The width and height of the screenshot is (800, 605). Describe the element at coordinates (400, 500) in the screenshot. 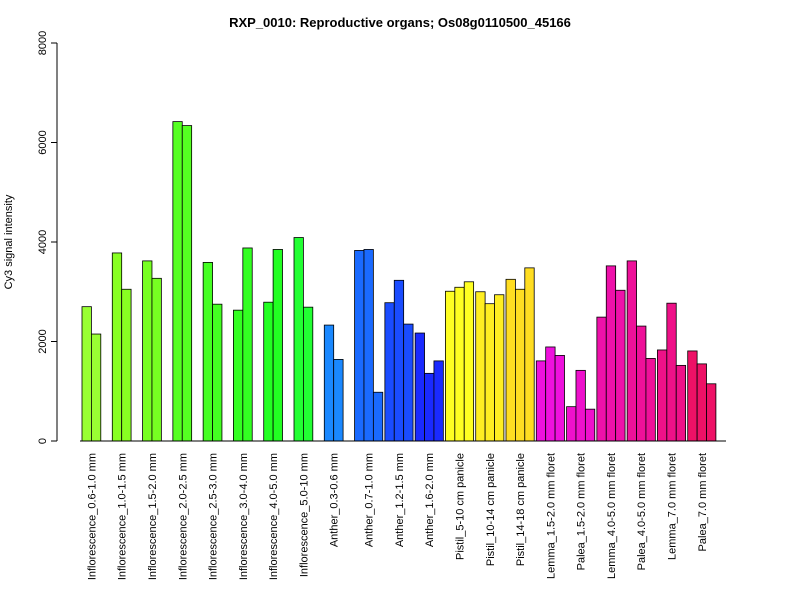

I see `x-category-label: Anther_1.2-1.5 mm` at that location.